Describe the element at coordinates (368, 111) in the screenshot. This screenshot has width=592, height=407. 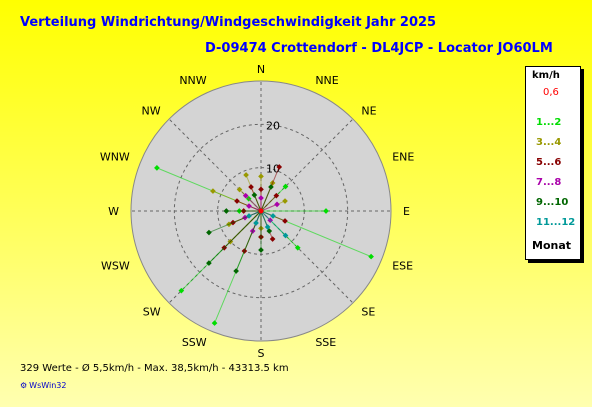
I see `direction-label-ne: NE` at that location.